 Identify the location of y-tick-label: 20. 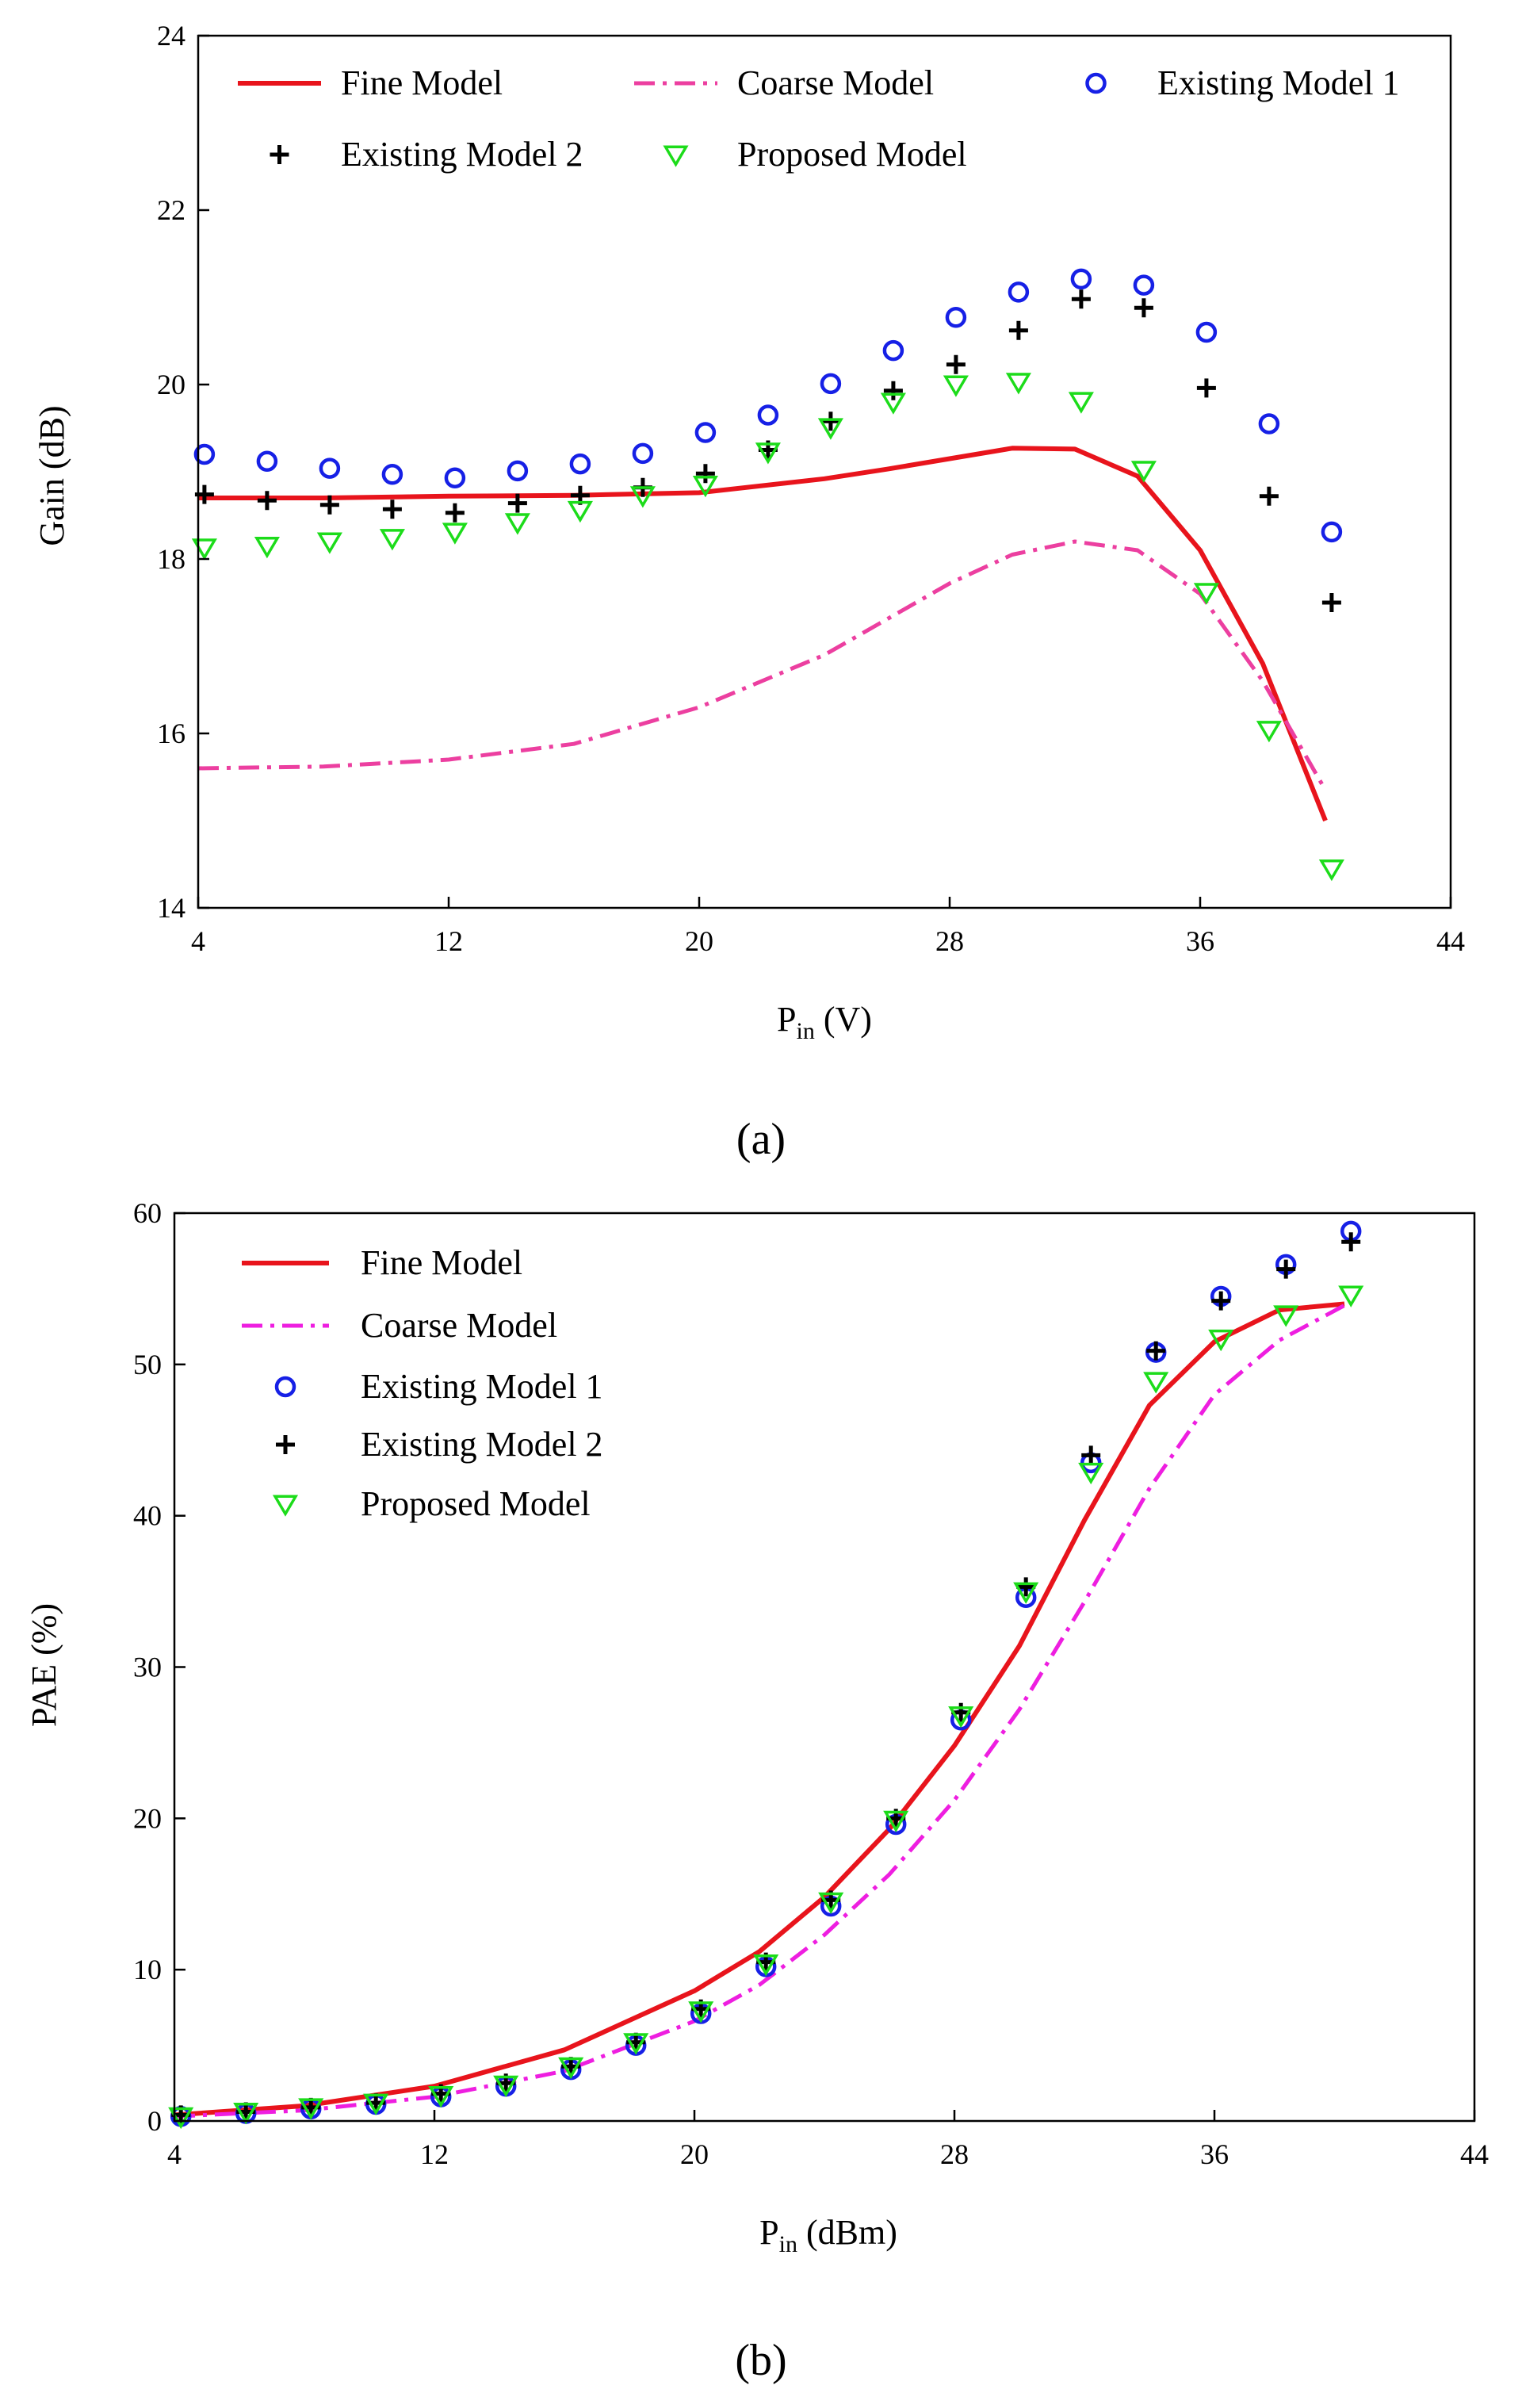
(147, 1818).